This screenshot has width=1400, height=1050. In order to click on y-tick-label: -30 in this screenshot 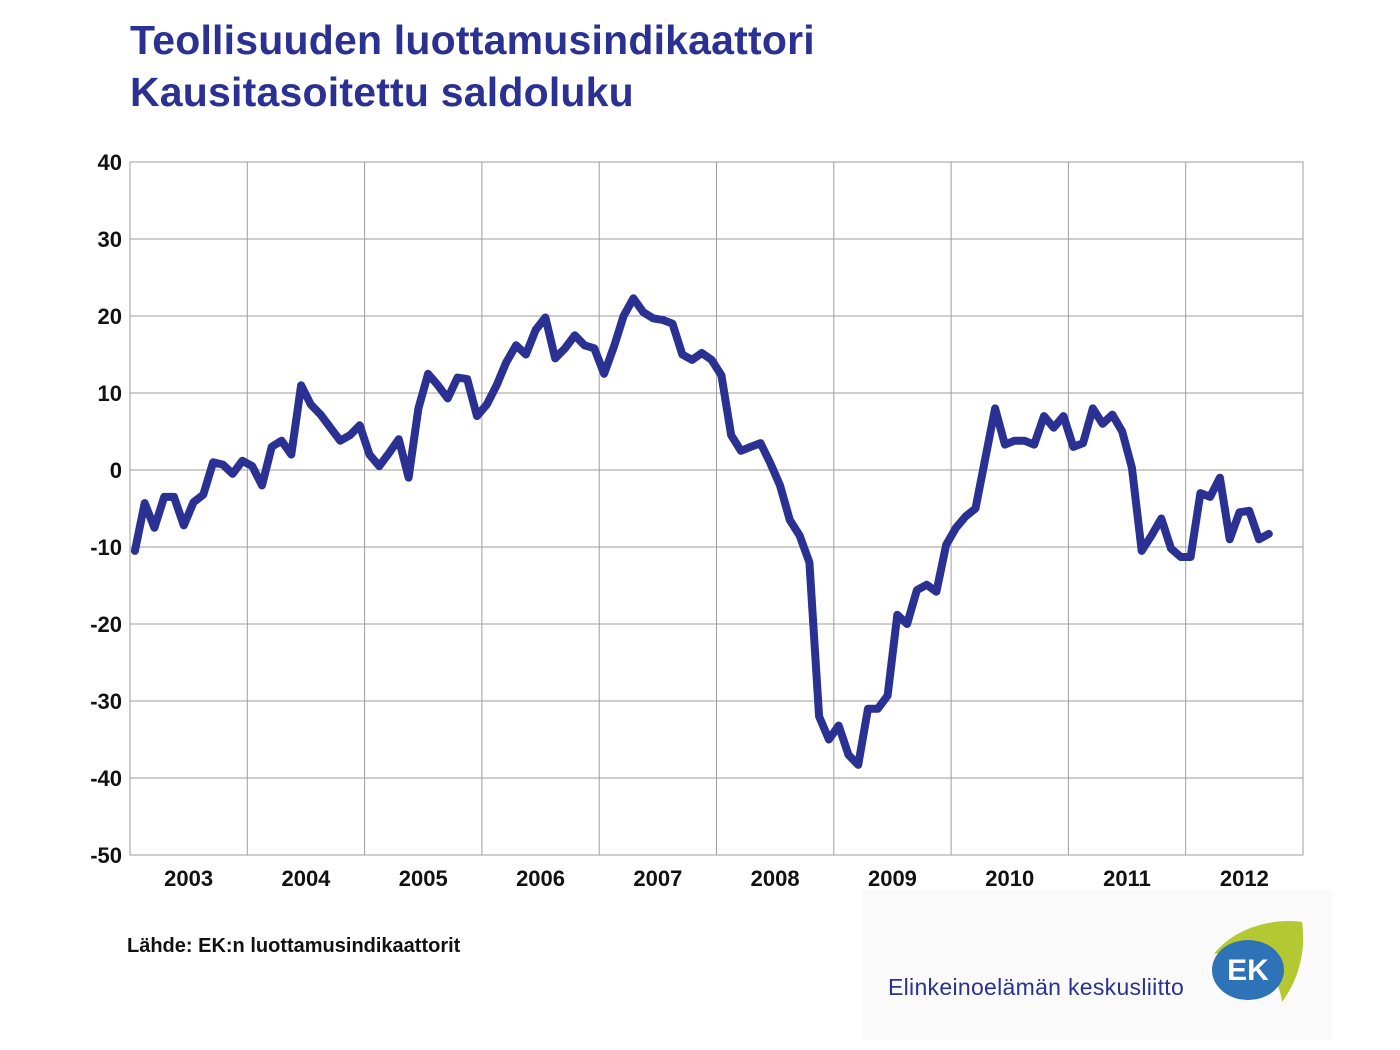, I will do `click(106, 701)`.